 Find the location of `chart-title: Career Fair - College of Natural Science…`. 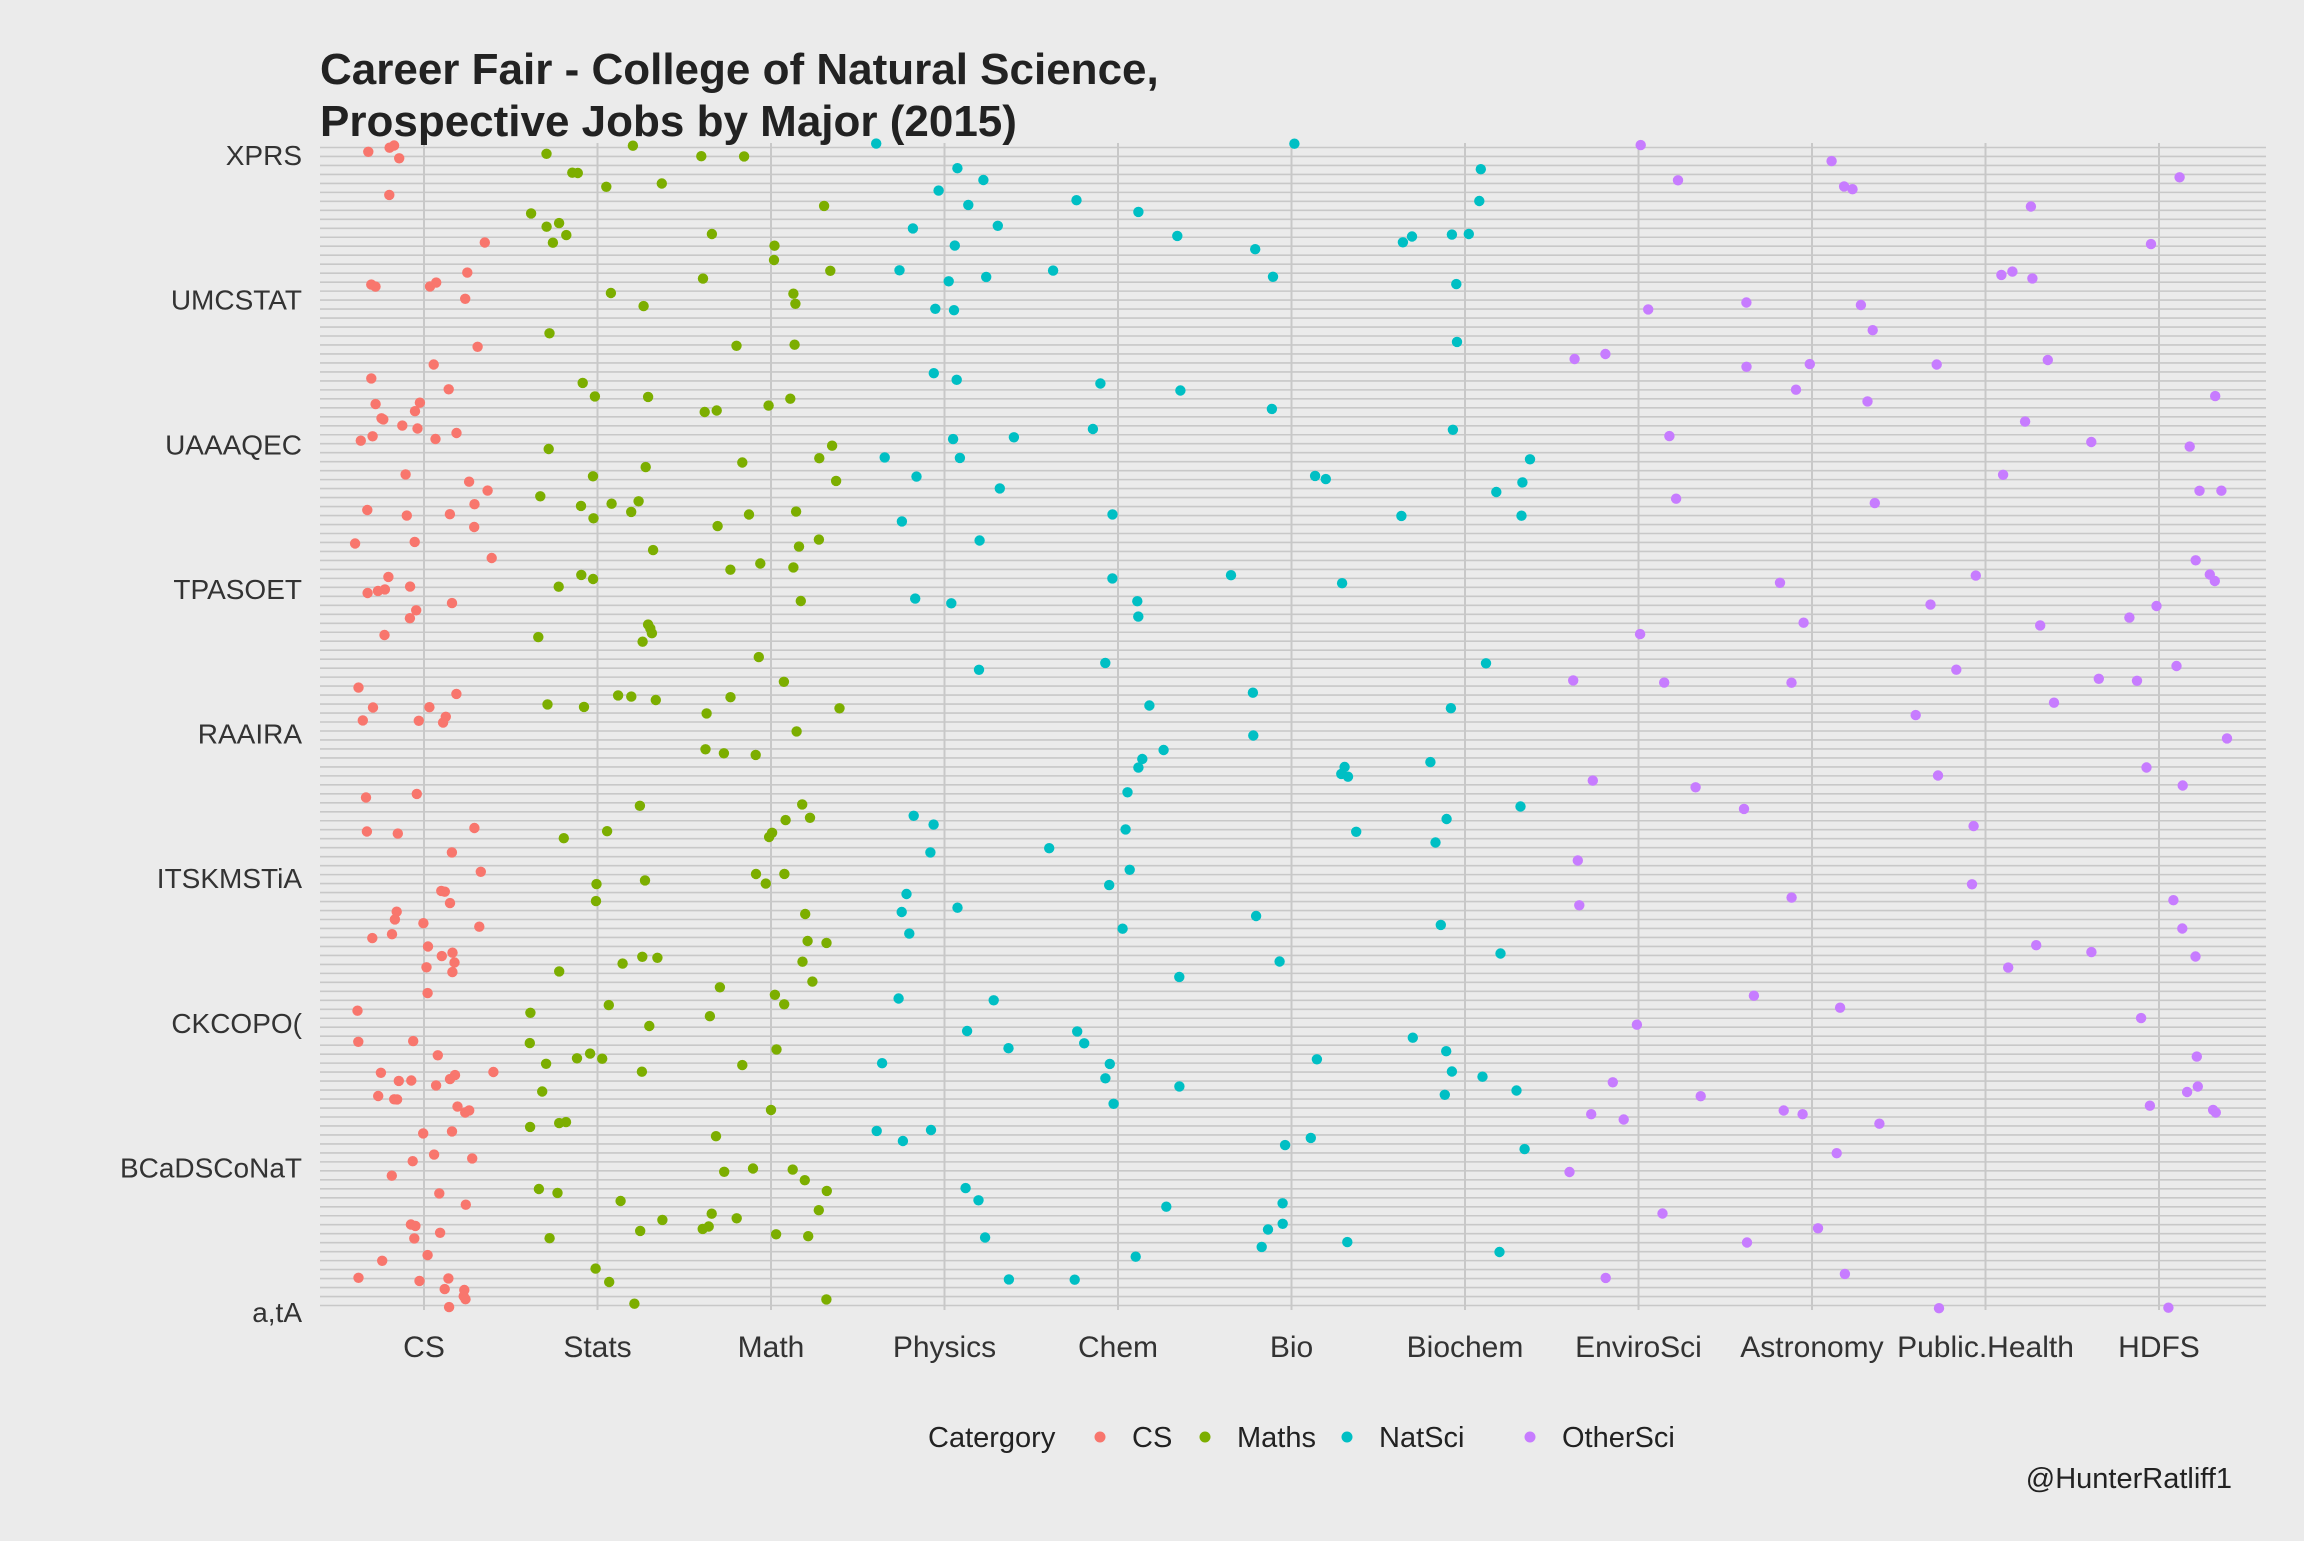

chart-title: Career Fair - College of Natural Science… is located at coordinates (739, 95).